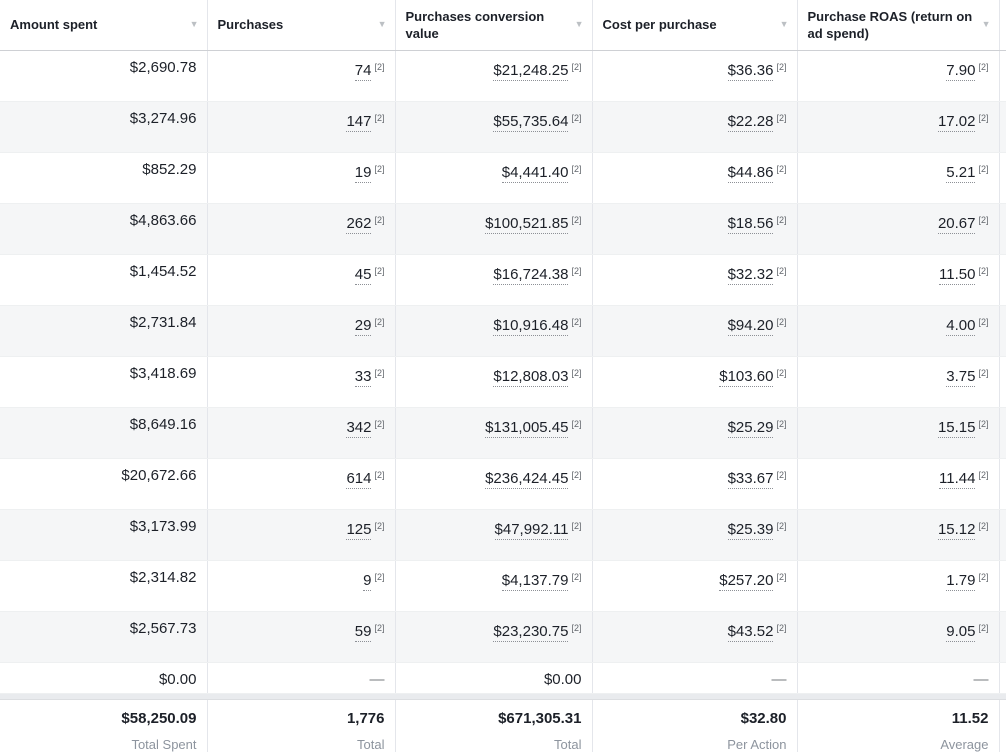 The image size is (1006, 752). Describe the element at coordinates (363, 632) in the screenshot. I see `metric-value: 59` at that location.